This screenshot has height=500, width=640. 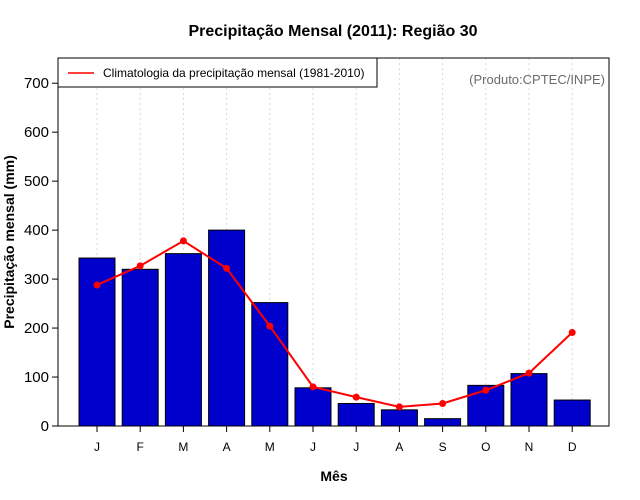 What do you see at coordinates (333, 476) in the screenshot?
I see `x-axis-label: Mês` at bounding box center [333, 476].